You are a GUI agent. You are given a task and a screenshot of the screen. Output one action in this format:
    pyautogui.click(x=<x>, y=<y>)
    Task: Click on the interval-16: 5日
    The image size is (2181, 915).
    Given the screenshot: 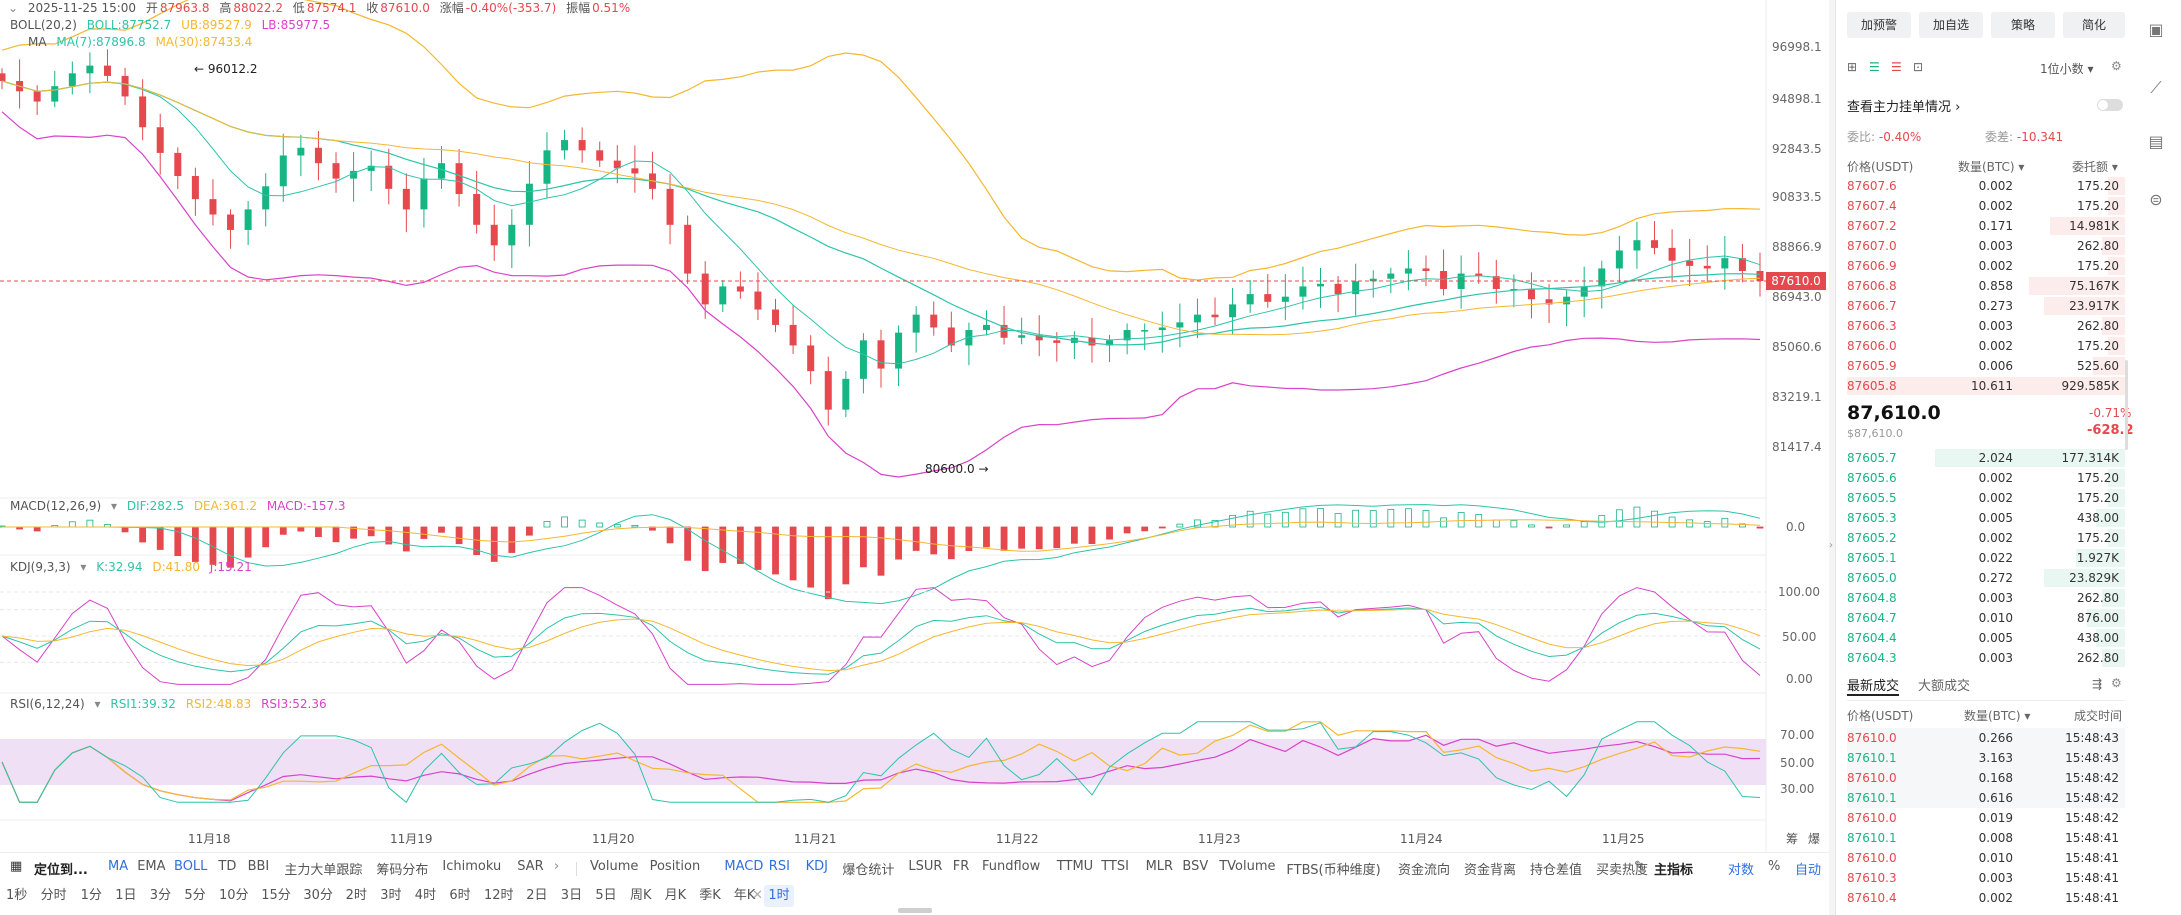 What is the action you would take?
    pyautogui.click(x=606, y=895)
    